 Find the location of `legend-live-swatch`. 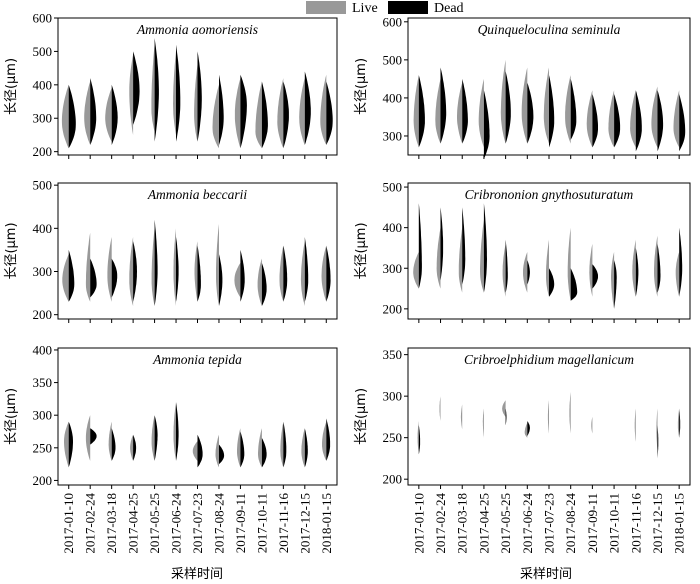

legend-live-swatch is located at coordinates (326, 7).